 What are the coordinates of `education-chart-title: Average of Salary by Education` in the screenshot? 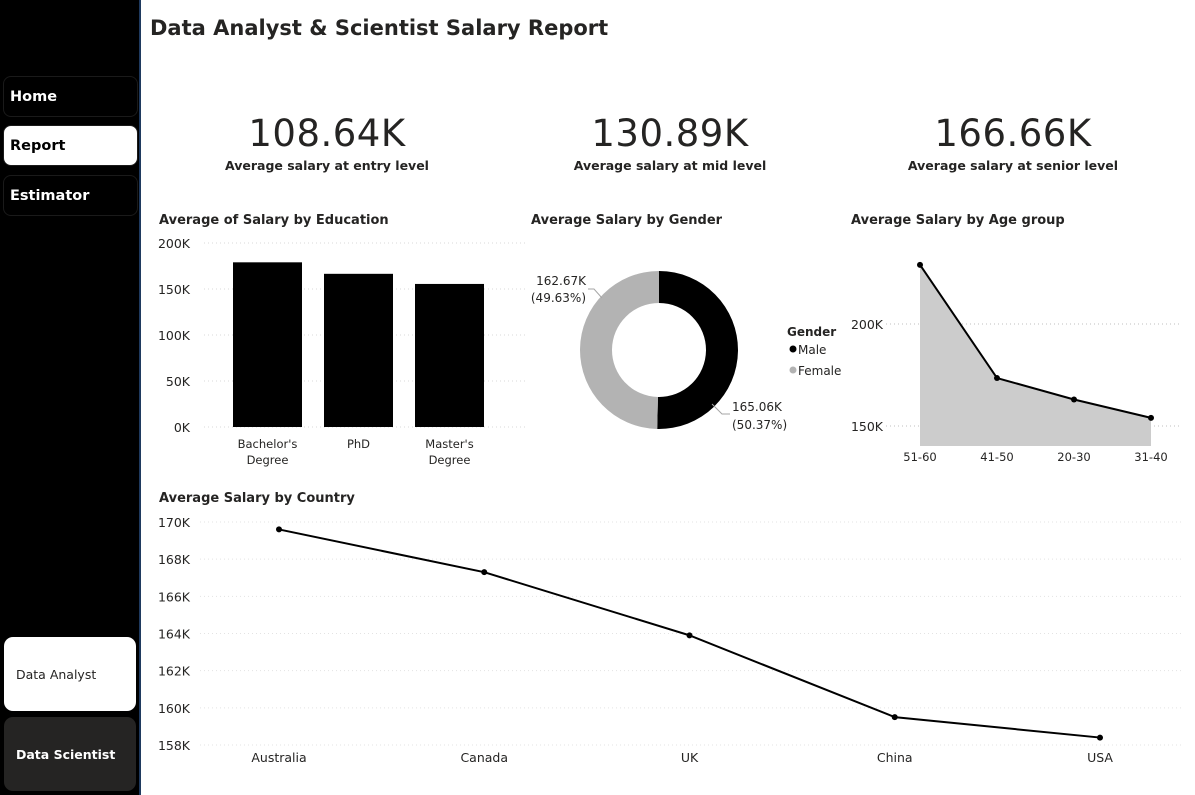 It's located at (274, 220).